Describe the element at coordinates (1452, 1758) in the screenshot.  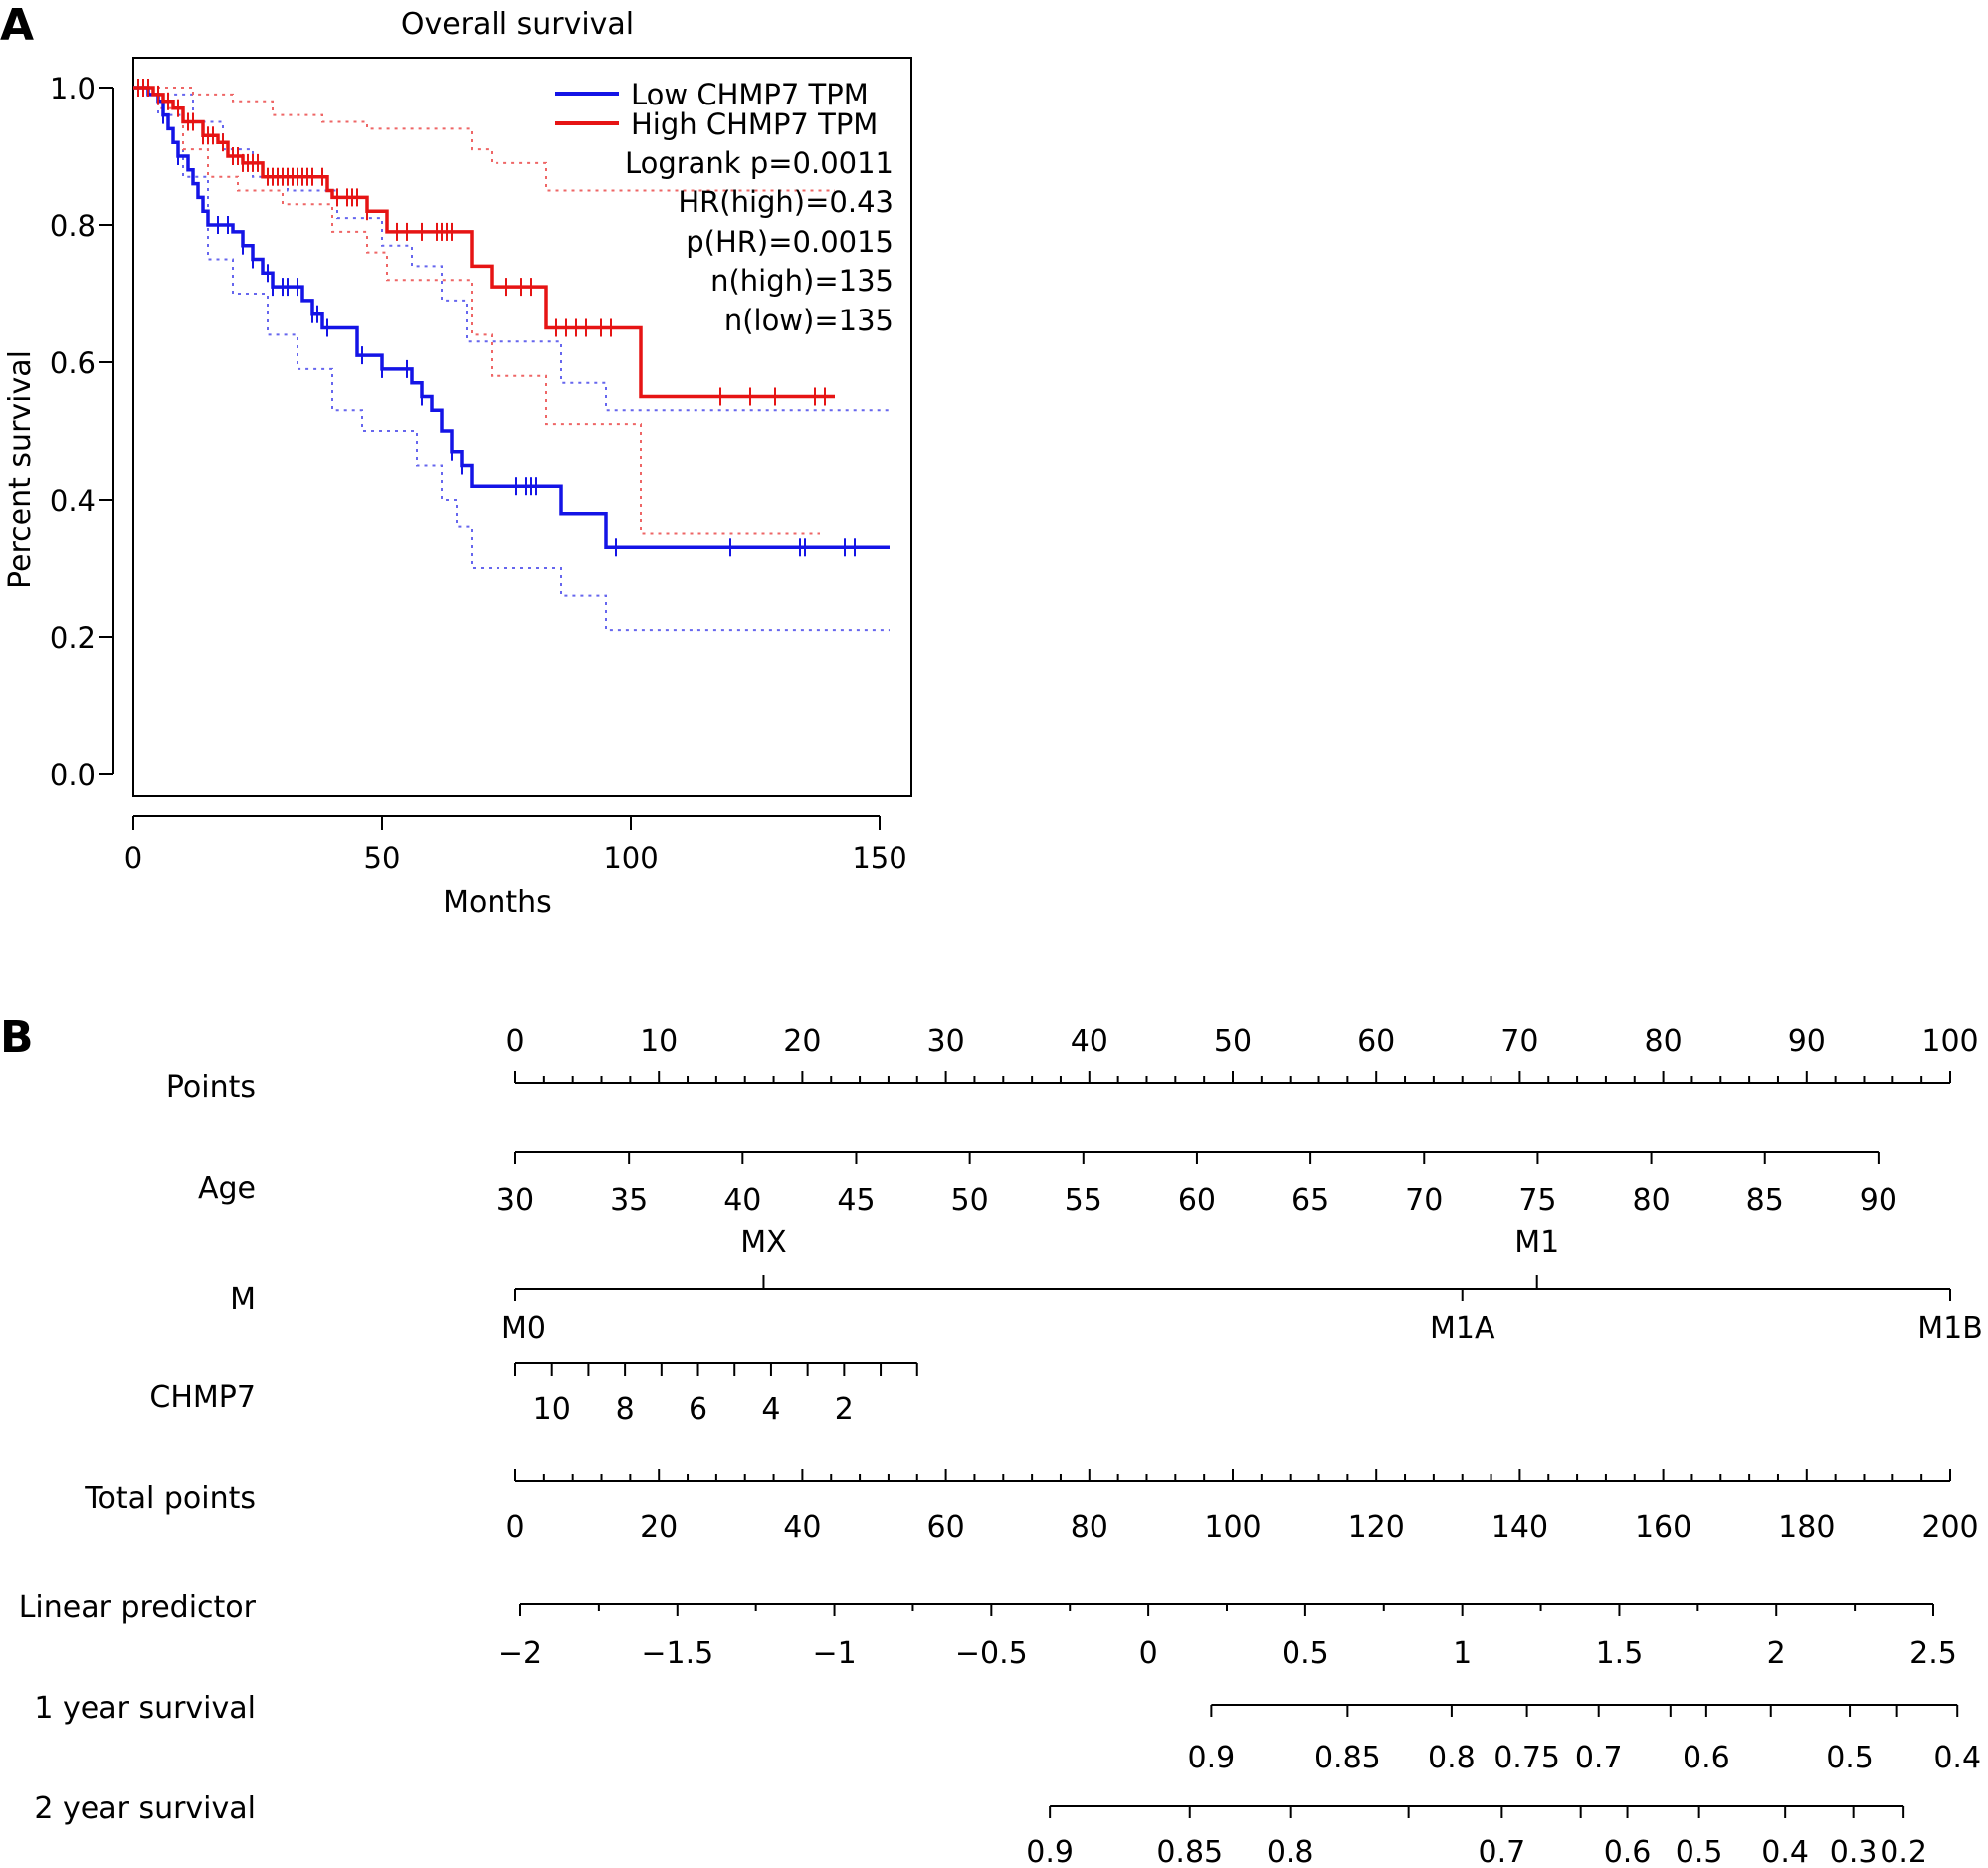
I see `one-year-survival-tick-label: 0.8` at that location.